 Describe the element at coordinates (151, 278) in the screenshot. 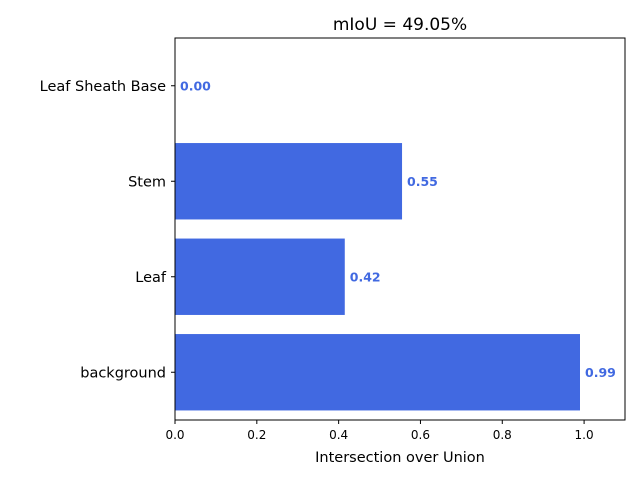

I see `y-tick-label: Leaf` at that location.